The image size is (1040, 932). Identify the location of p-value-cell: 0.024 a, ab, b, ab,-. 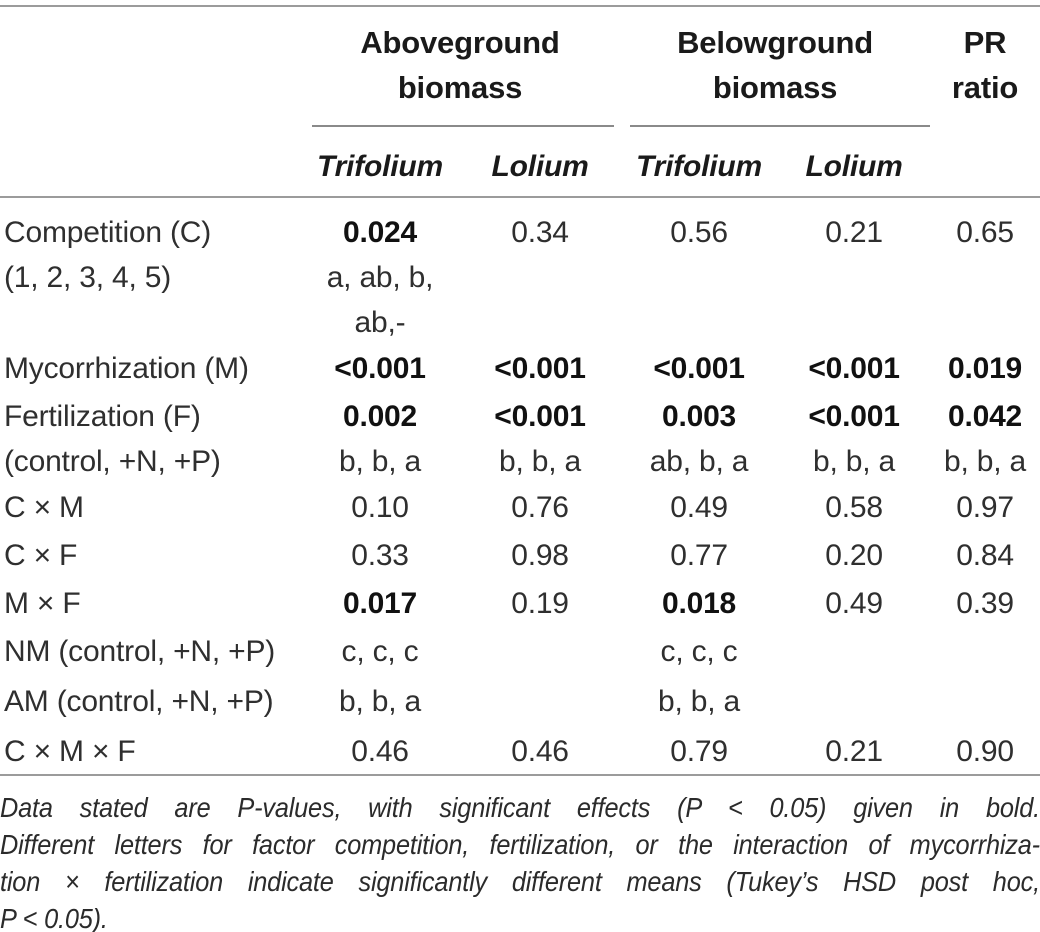
(380, 271).